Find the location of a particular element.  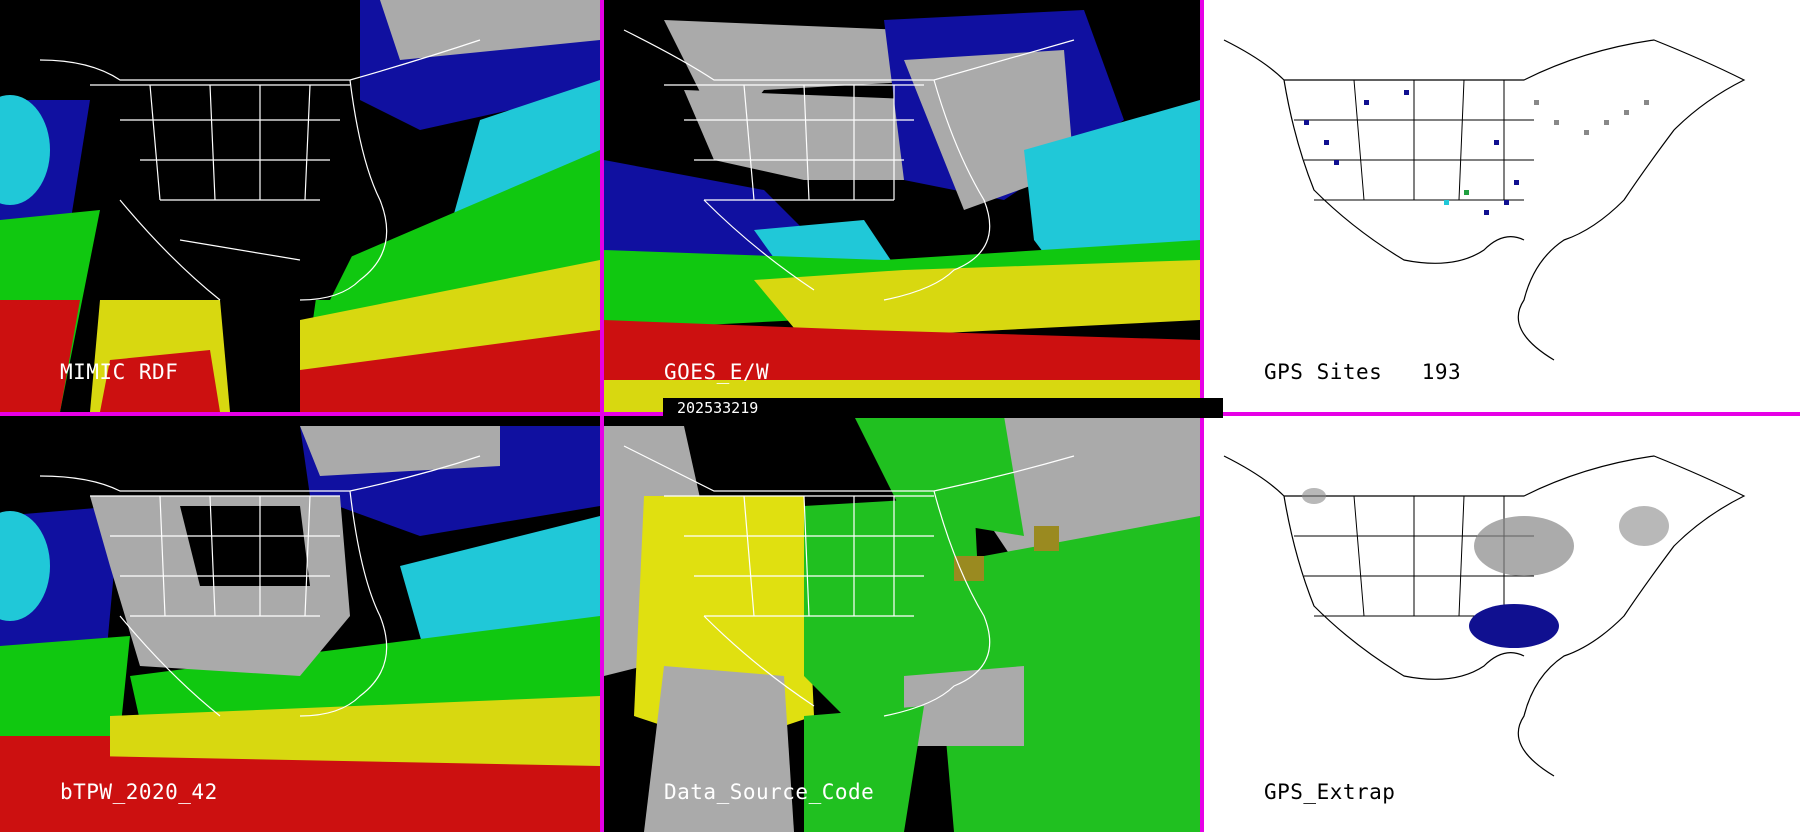

gps-site-markers is located at coordinates (1476, 152).